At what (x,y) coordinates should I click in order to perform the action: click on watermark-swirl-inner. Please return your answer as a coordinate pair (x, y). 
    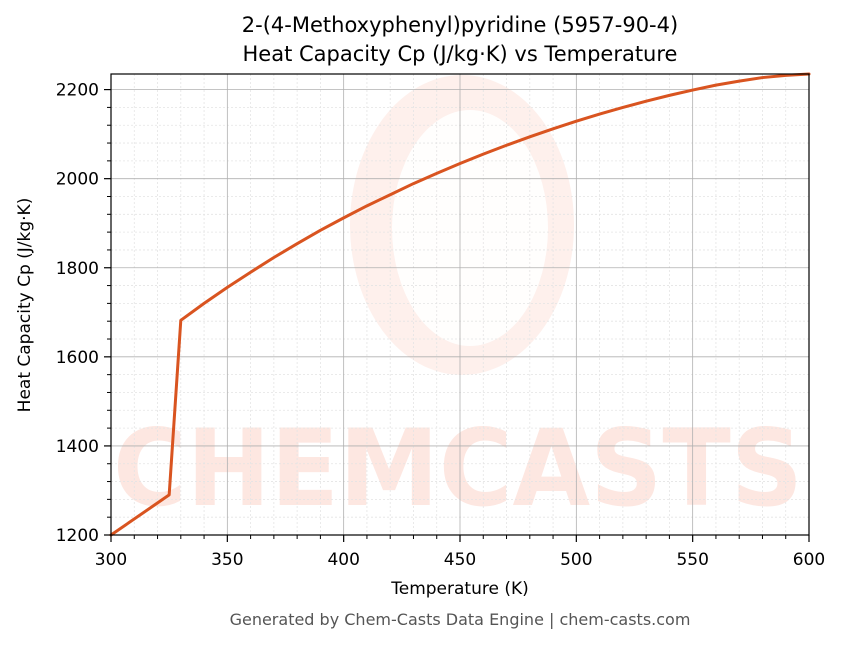
    Looking at the image, I should click on (470, 228).